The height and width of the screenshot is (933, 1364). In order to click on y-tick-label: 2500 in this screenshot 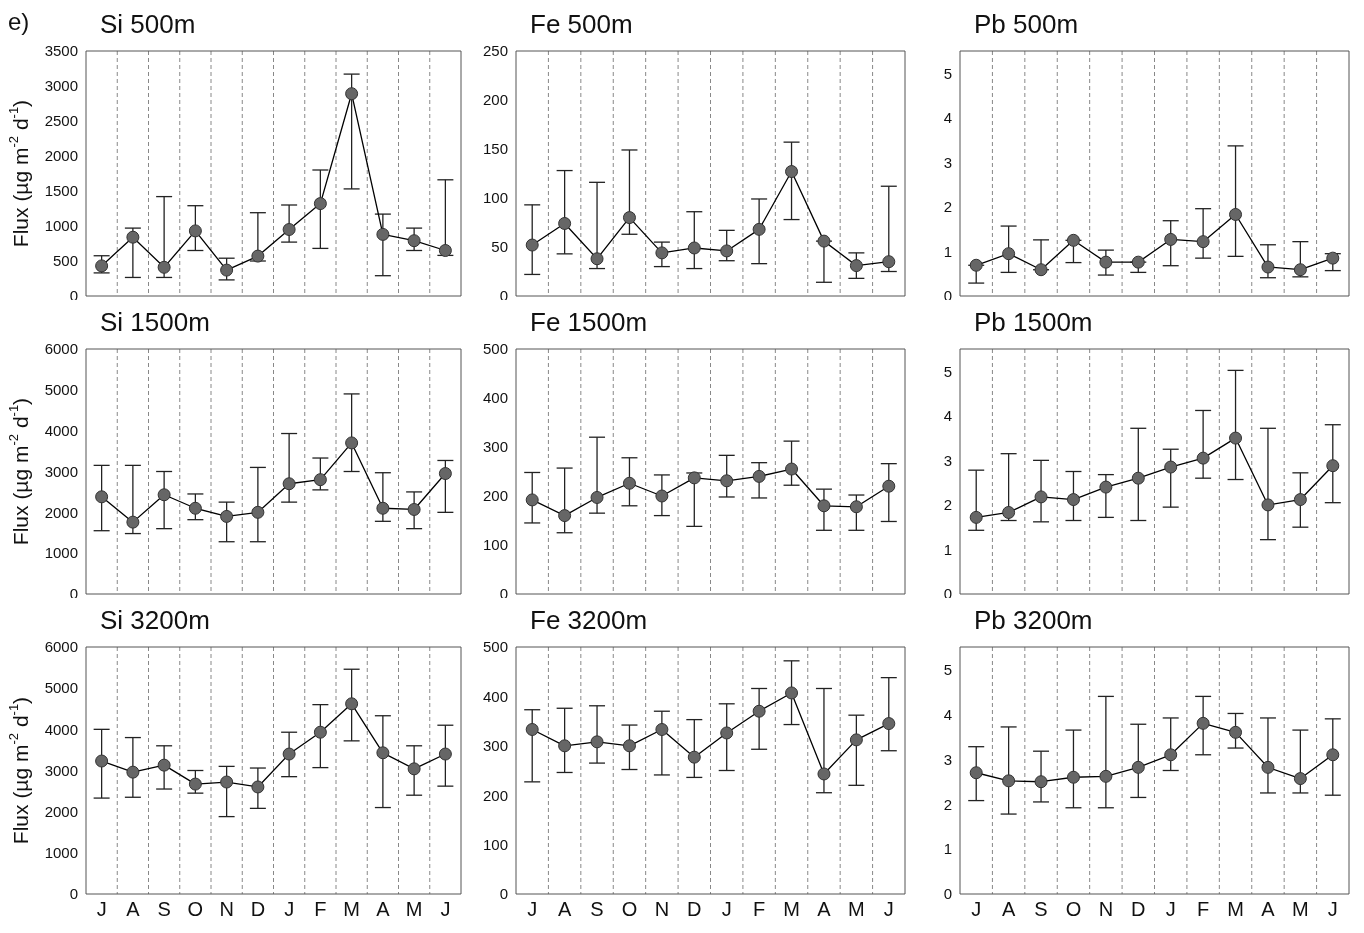, I will do `click(61, 121)`.